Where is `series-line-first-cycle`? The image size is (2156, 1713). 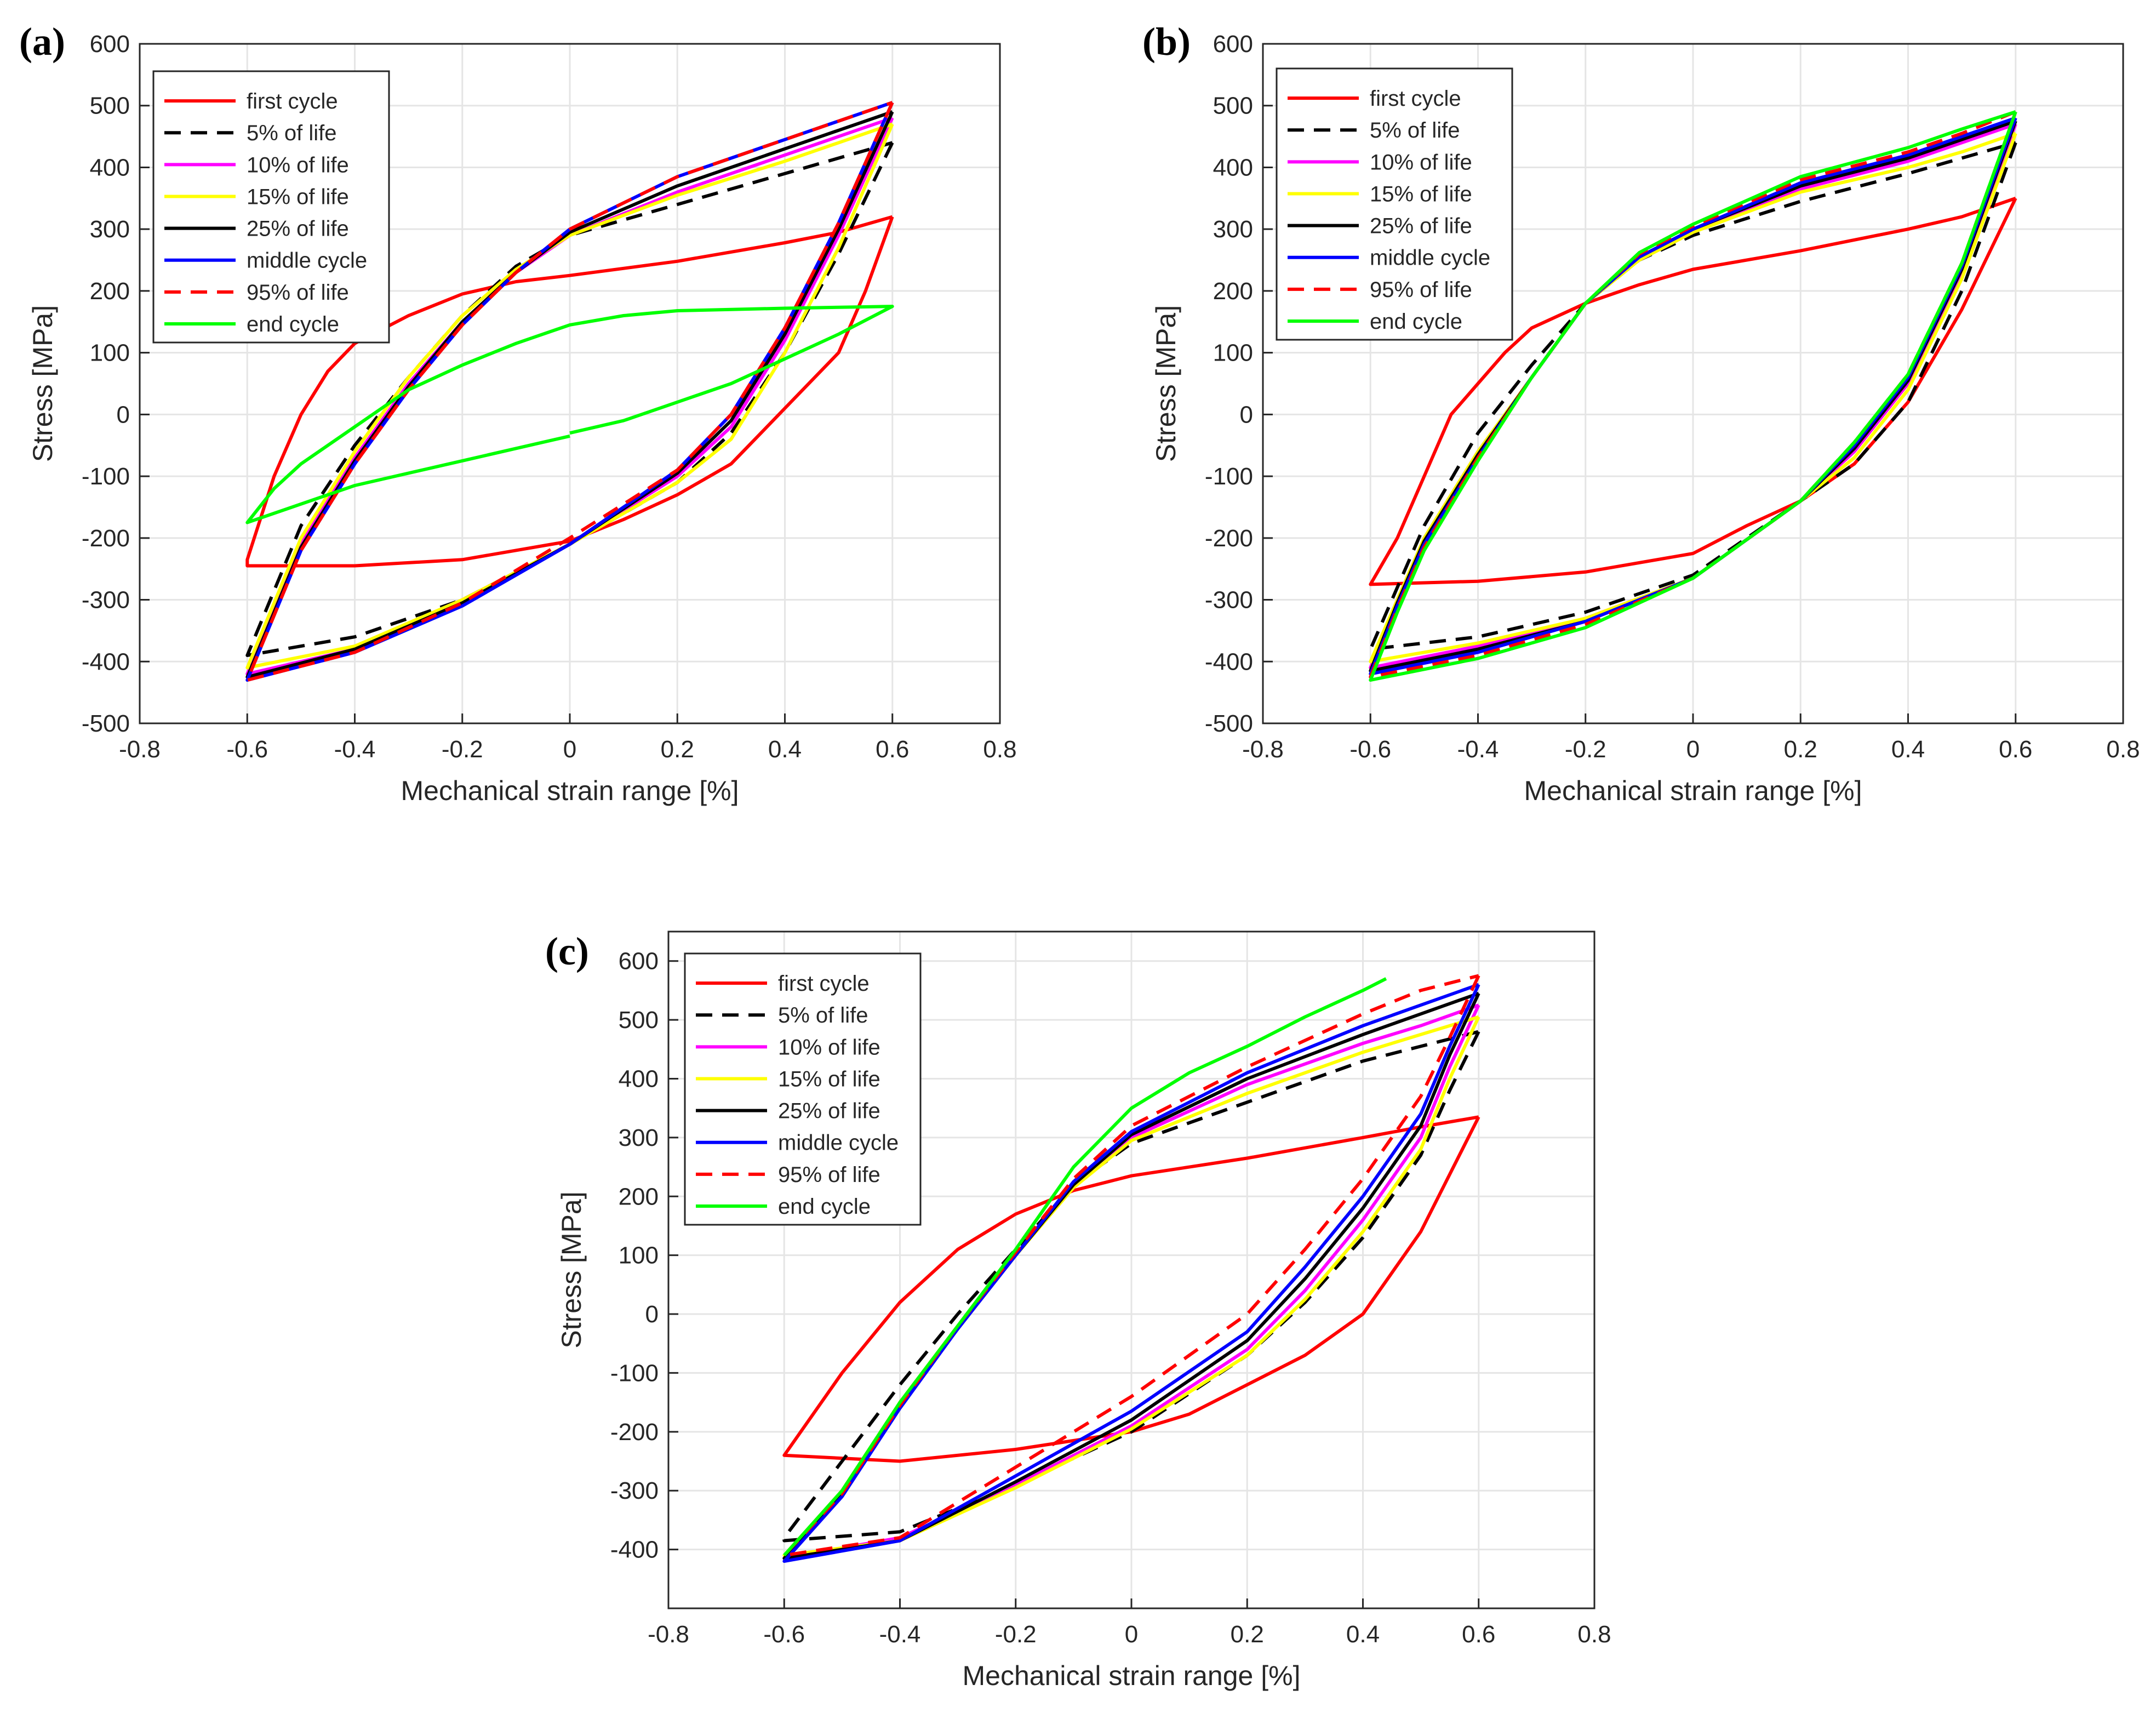 series-line-first-cycle is located at coordinates (1131, 1289).